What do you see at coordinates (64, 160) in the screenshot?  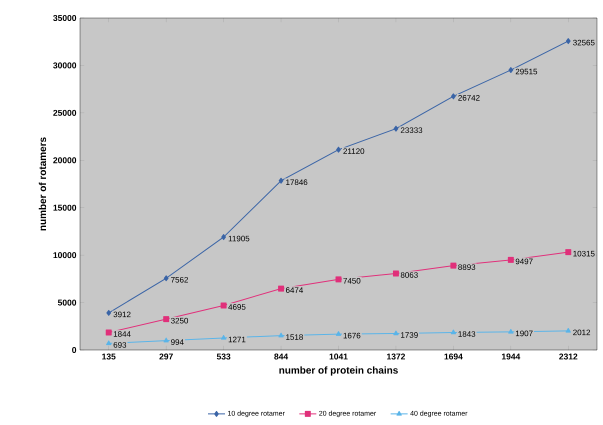 I see `y-tick-label: 20000` at bounding box center [64, 160].